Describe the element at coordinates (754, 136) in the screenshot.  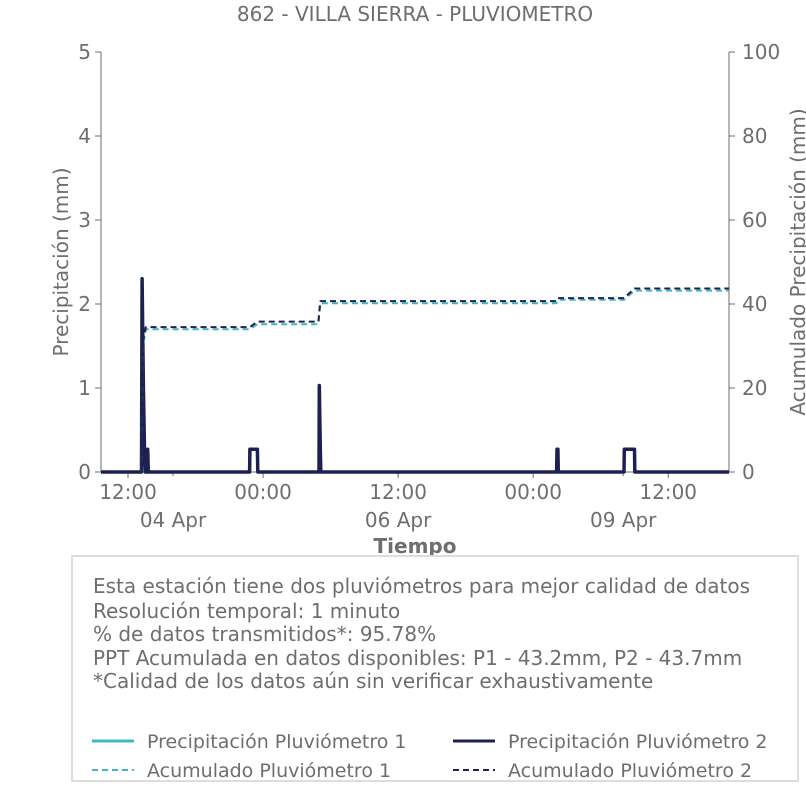
I see `y2-tick-label: 80` at that location.